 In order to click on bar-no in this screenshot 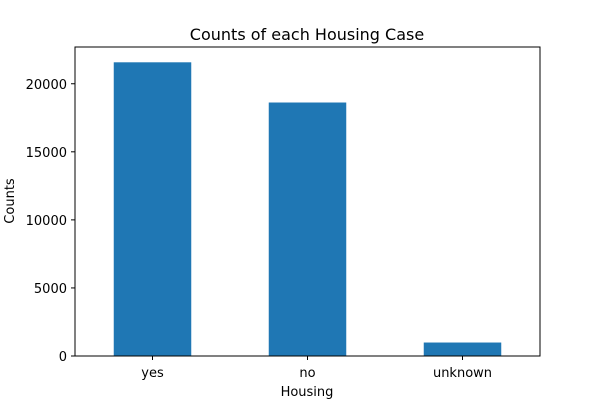, I will do `click(307, 229)`.